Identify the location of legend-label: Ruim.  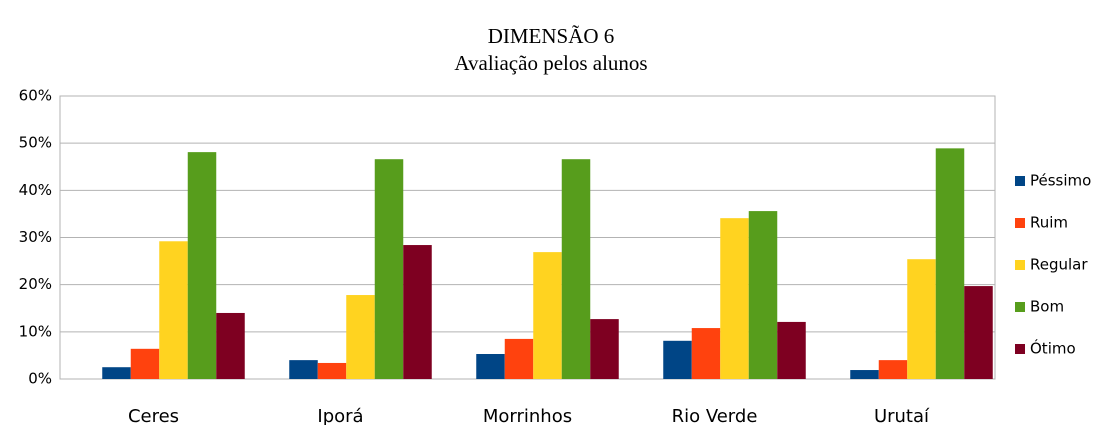
(1049, 223).